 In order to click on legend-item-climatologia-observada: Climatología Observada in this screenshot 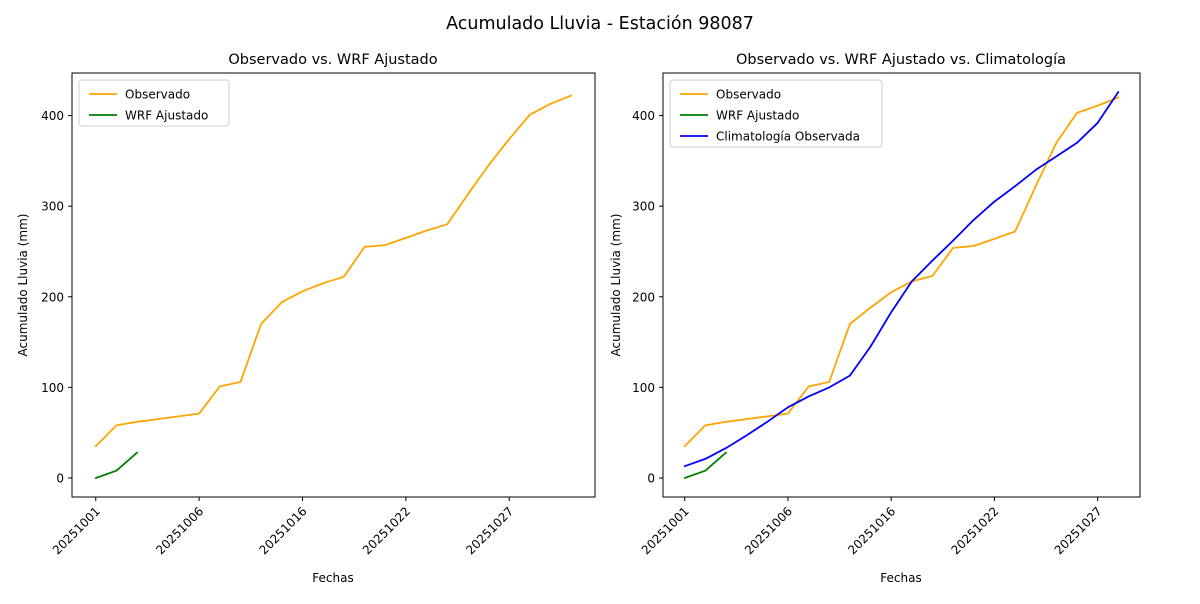, I will do `click(770, 137)`.